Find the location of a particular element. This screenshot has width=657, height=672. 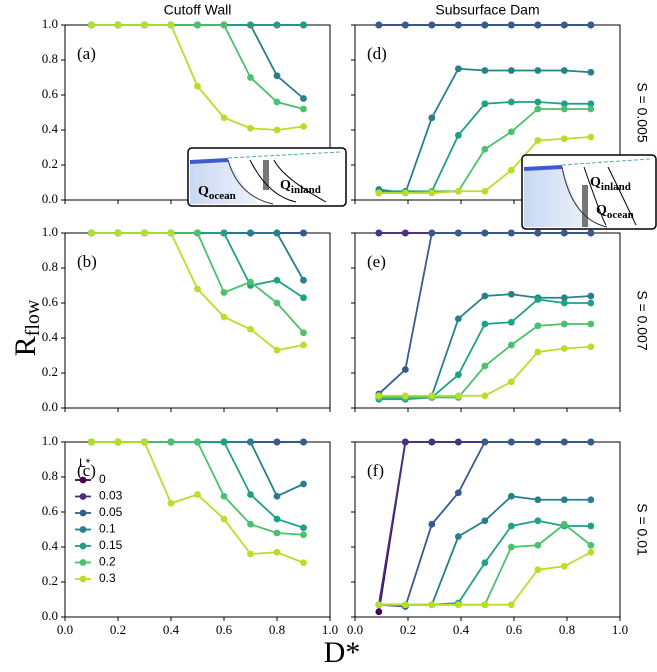

legend-title: L* is located at coordinates (85, 463).